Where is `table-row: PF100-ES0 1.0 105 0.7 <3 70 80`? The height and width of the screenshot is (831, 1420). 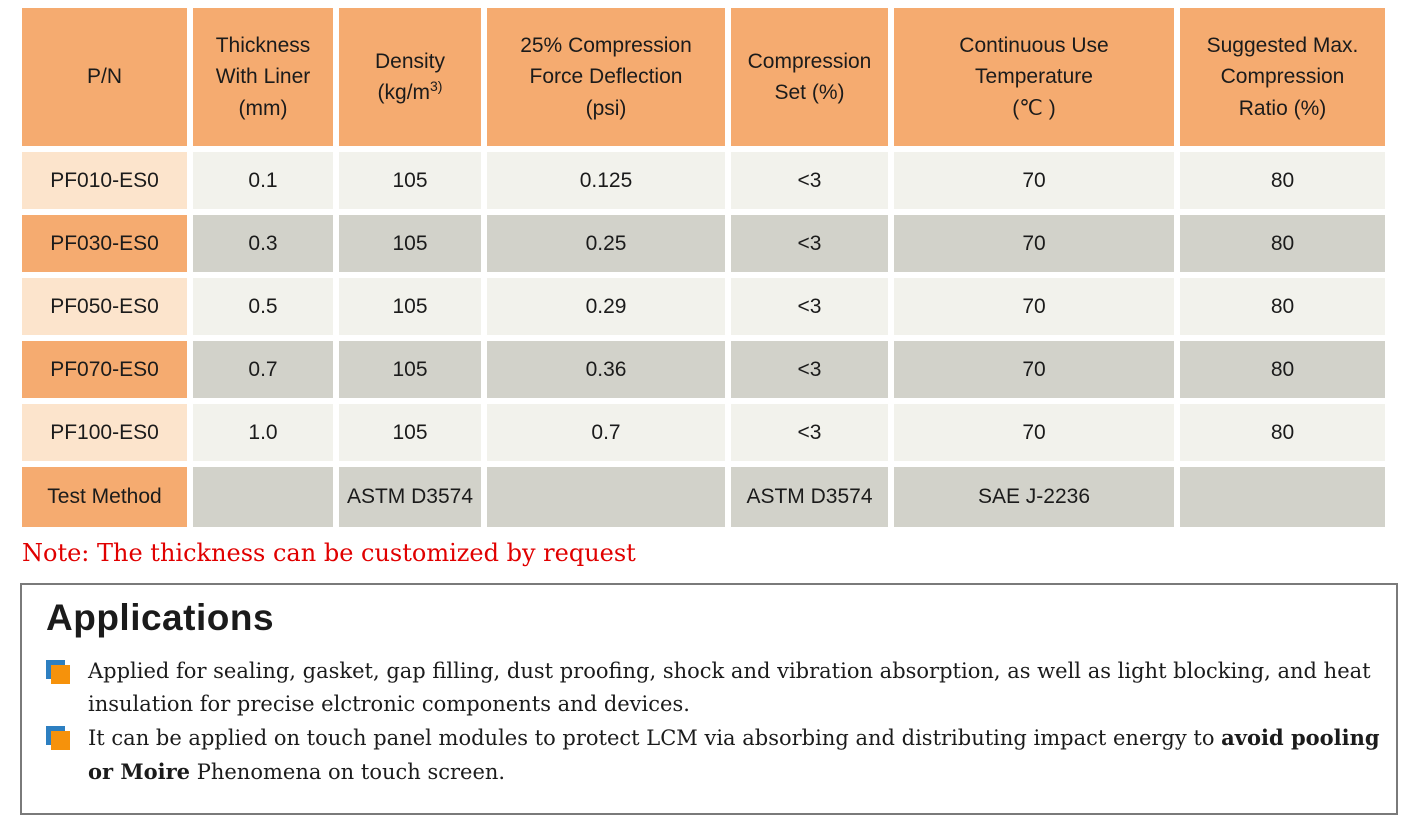
table-row: PF100-ES0 1.0 105 0.7 <3 70 80 is located at coordinates (703, 432).